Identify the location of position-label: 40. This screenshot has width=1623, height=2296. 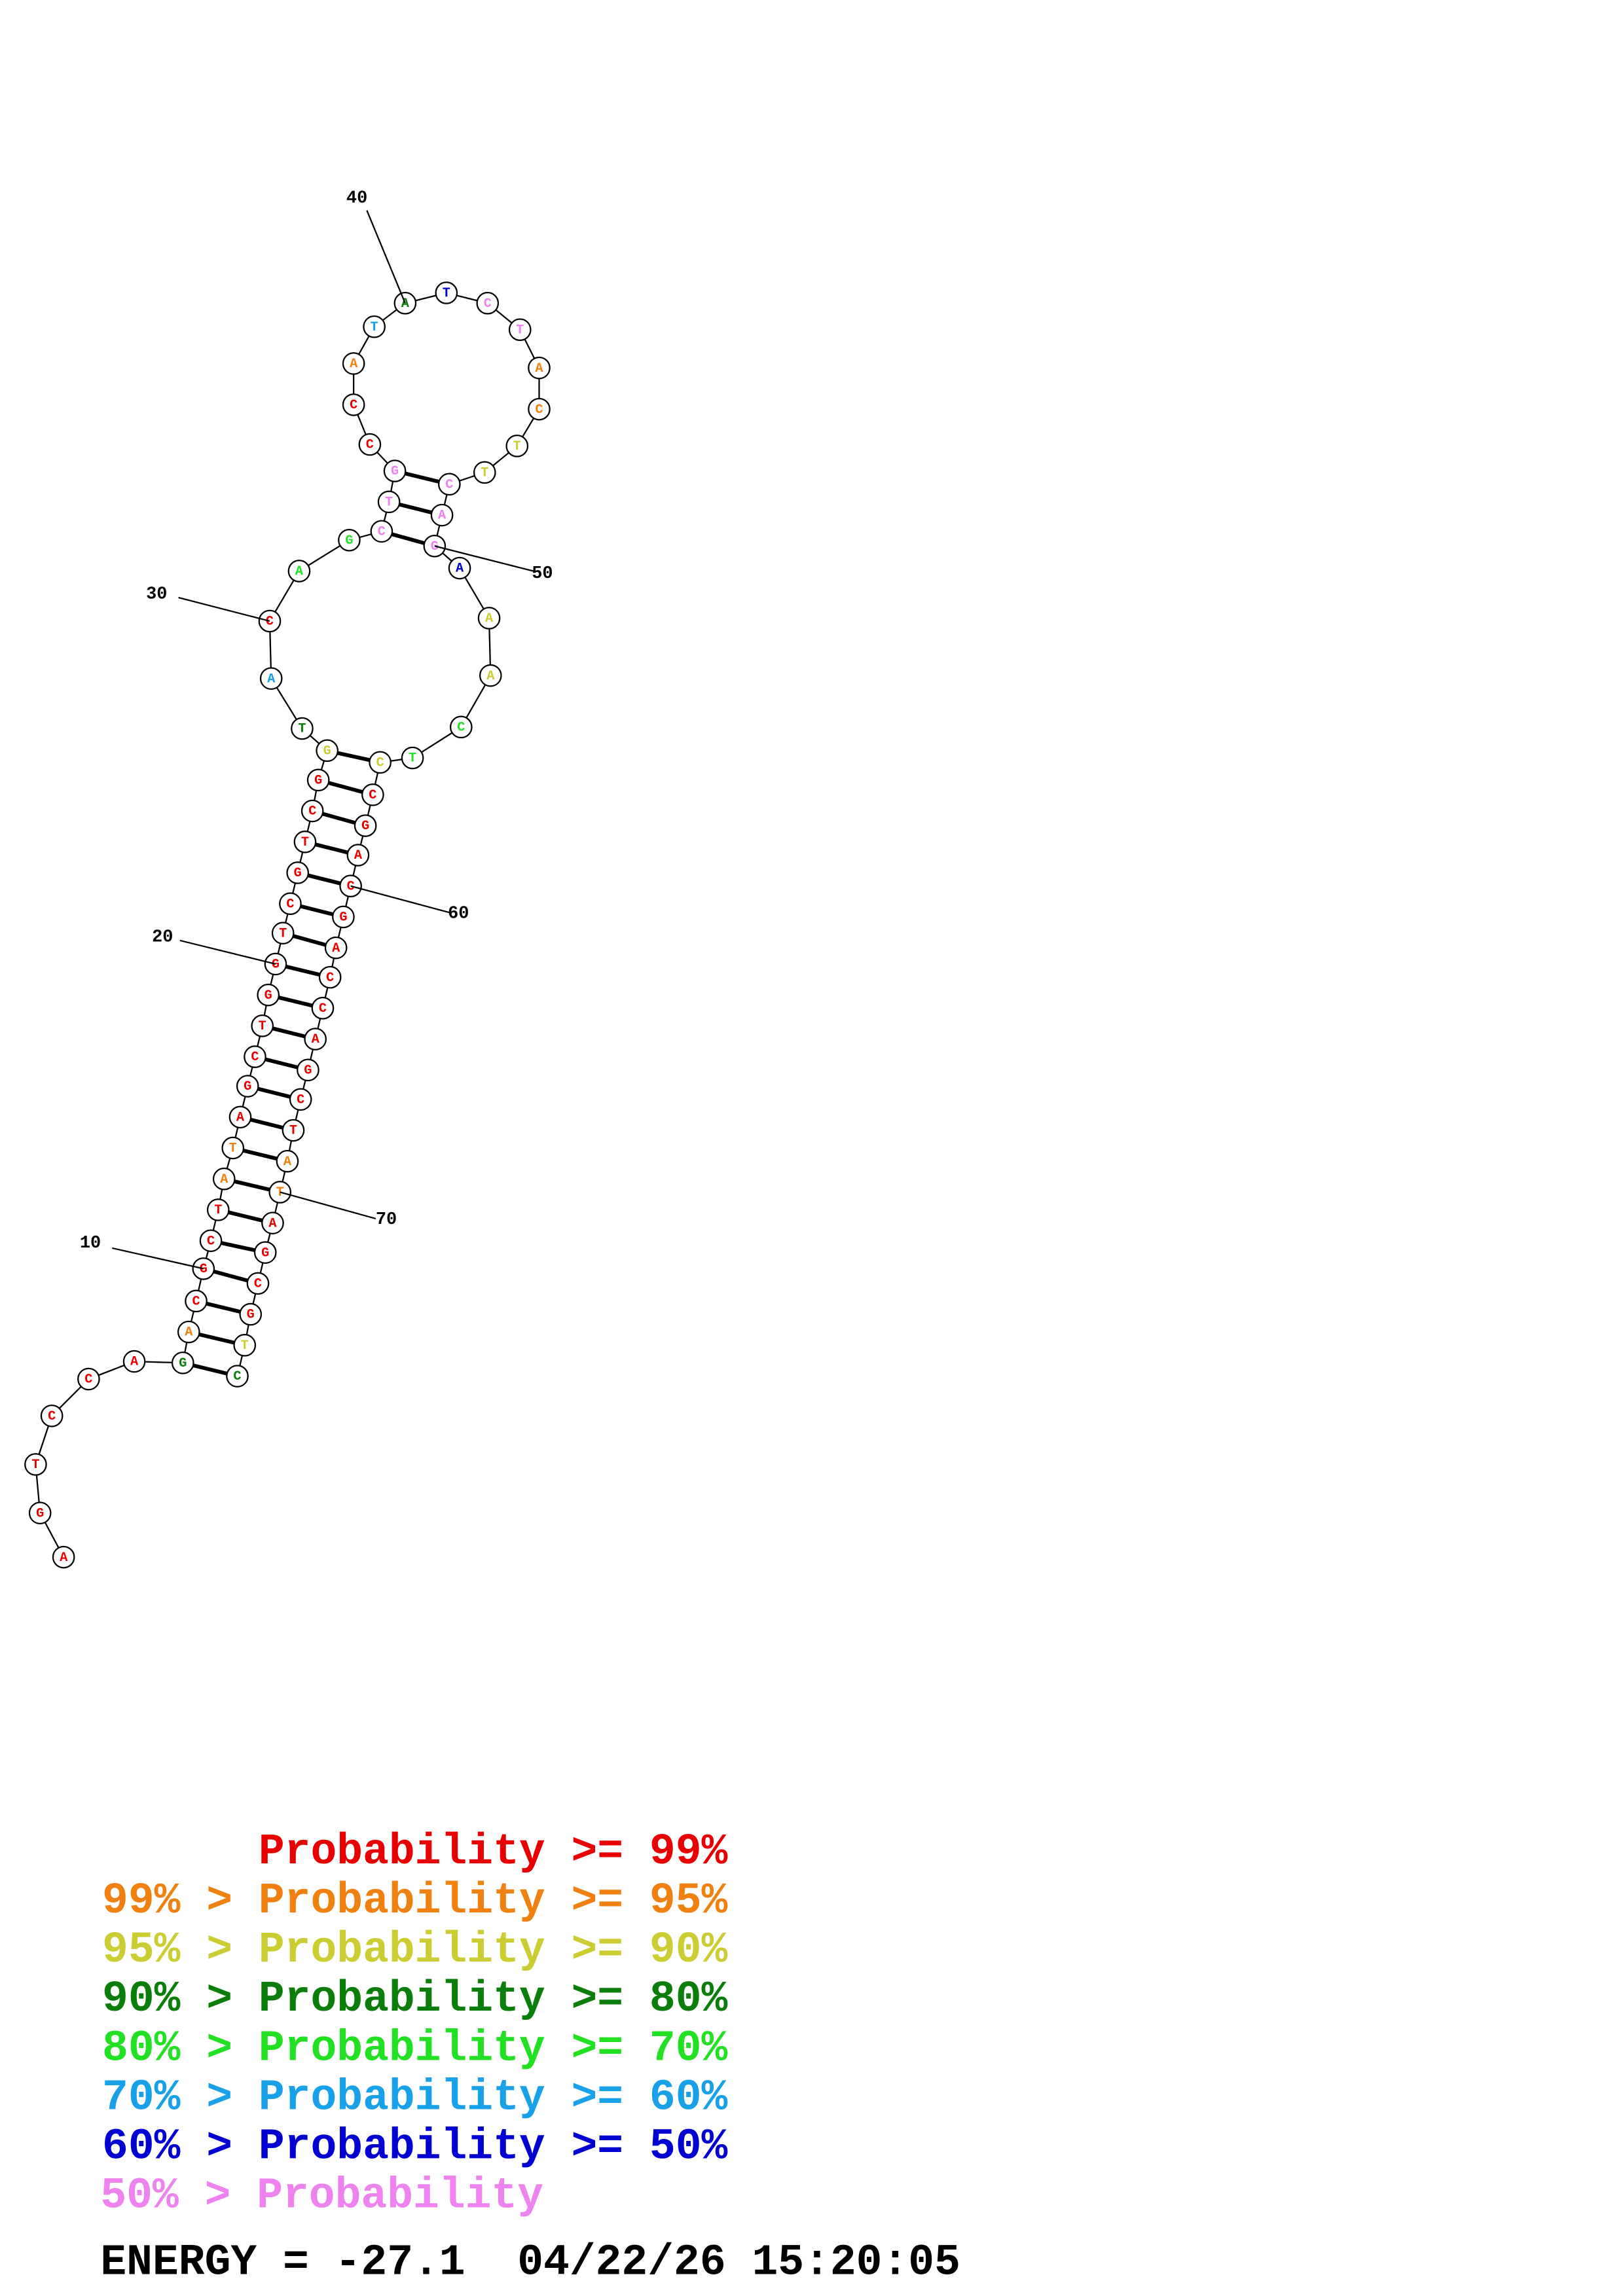
(356, 199).